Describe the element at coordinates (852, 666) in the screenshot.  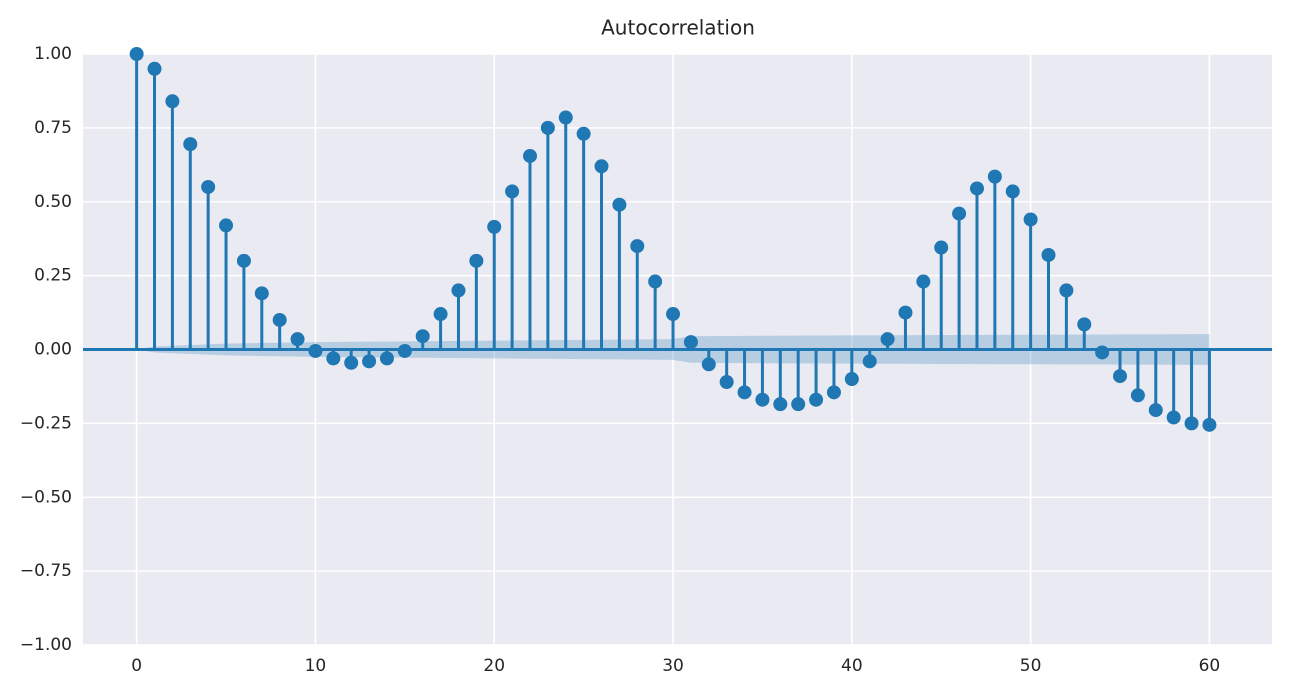
I see `x-tick-label: 40` at that location.